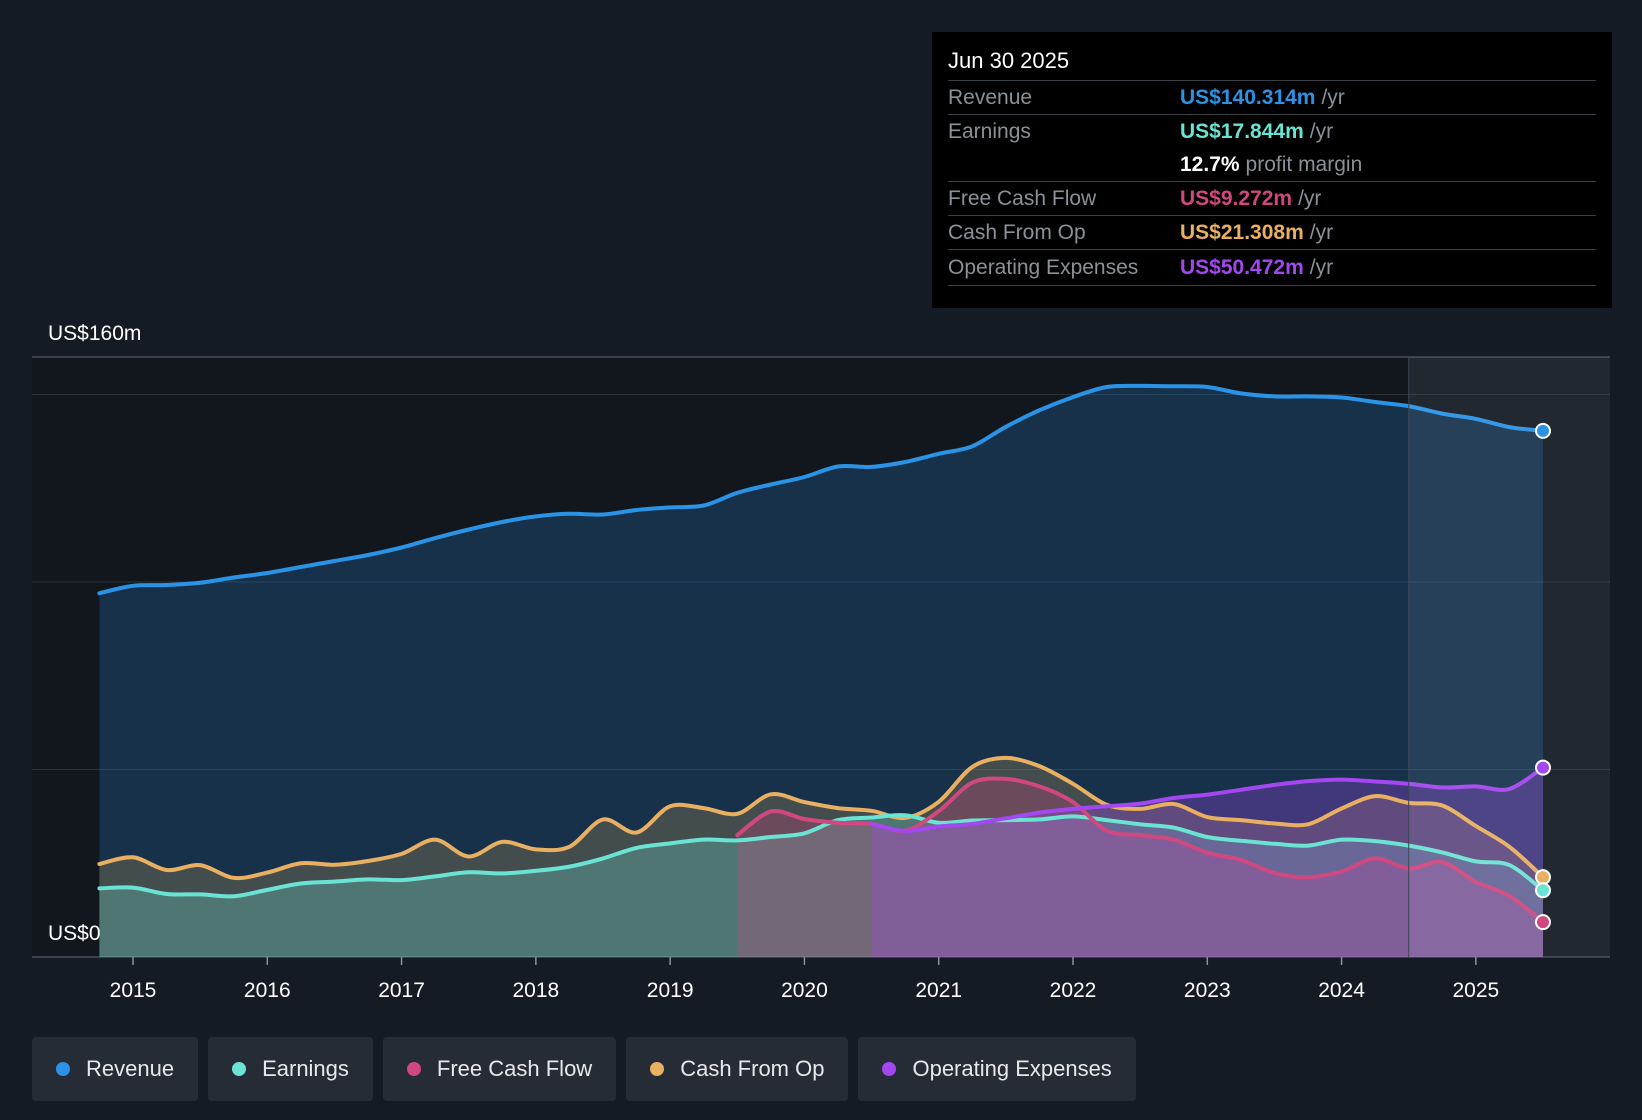  I want to click on x-tick-label: 2021, so click(938, 990).